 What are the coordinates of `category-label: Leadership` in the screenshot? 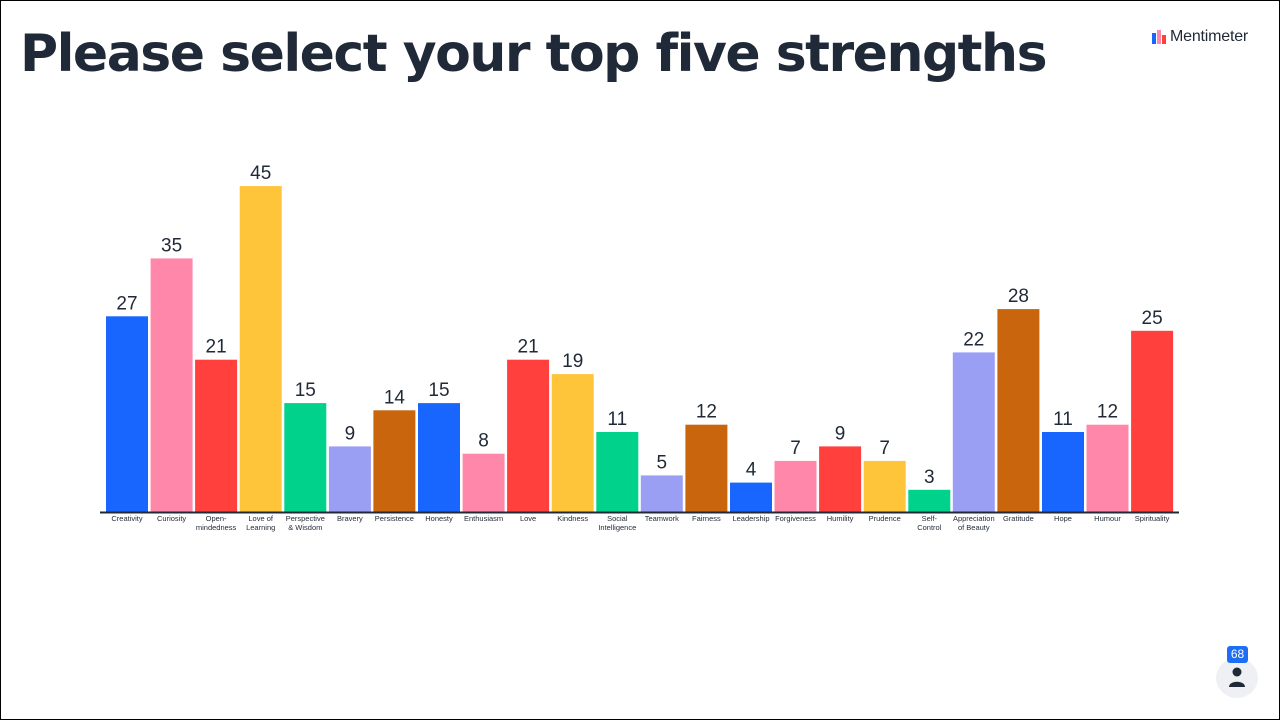 It's located at (750, 518).